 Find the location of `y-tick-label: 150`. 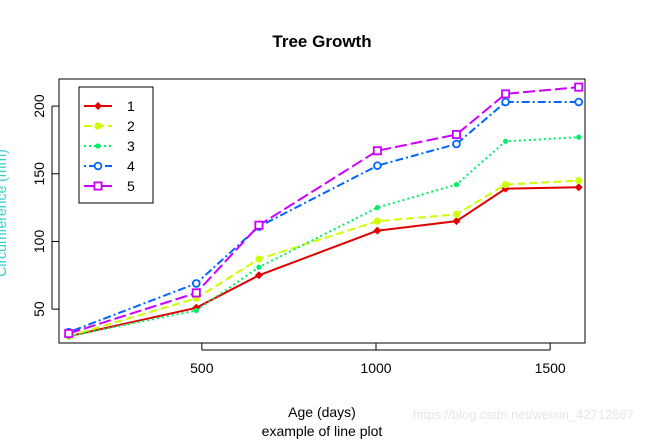

y-tick-label: 150 is located at coordinates (39, 174).